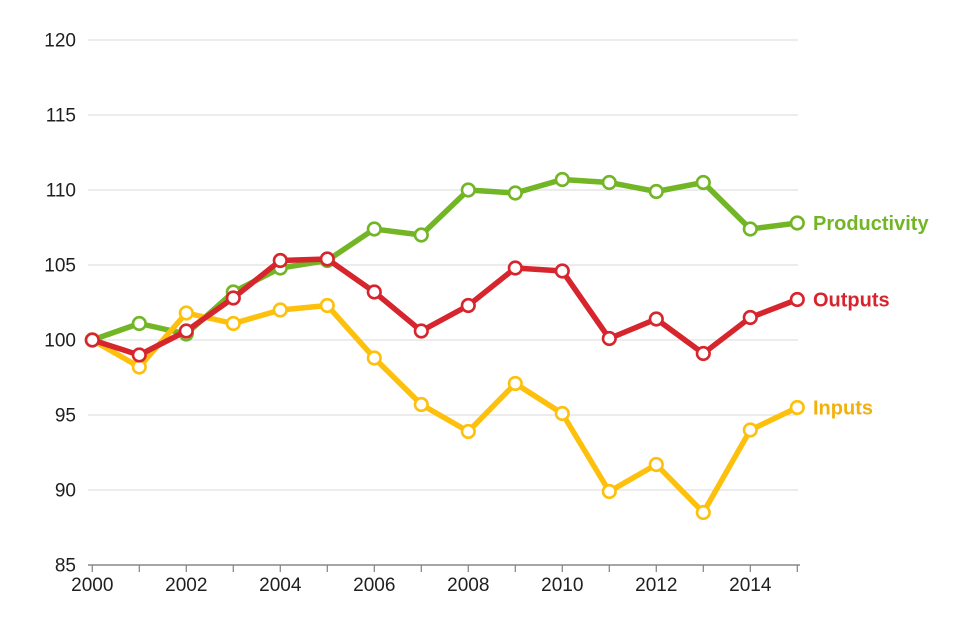  Describe the element at coordinates (843, 409) in the screenshot. I see `series-label-inputs: Inputs` at that location.